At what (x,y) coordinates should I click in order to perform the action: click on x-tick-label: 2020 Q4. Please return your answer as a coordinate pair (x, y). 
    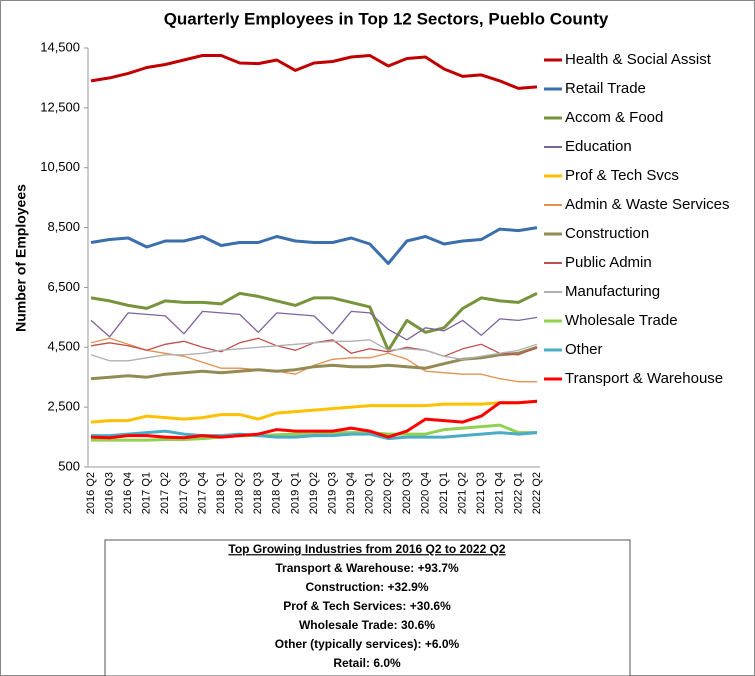
    Looking at the image, I should click on (425, 493).